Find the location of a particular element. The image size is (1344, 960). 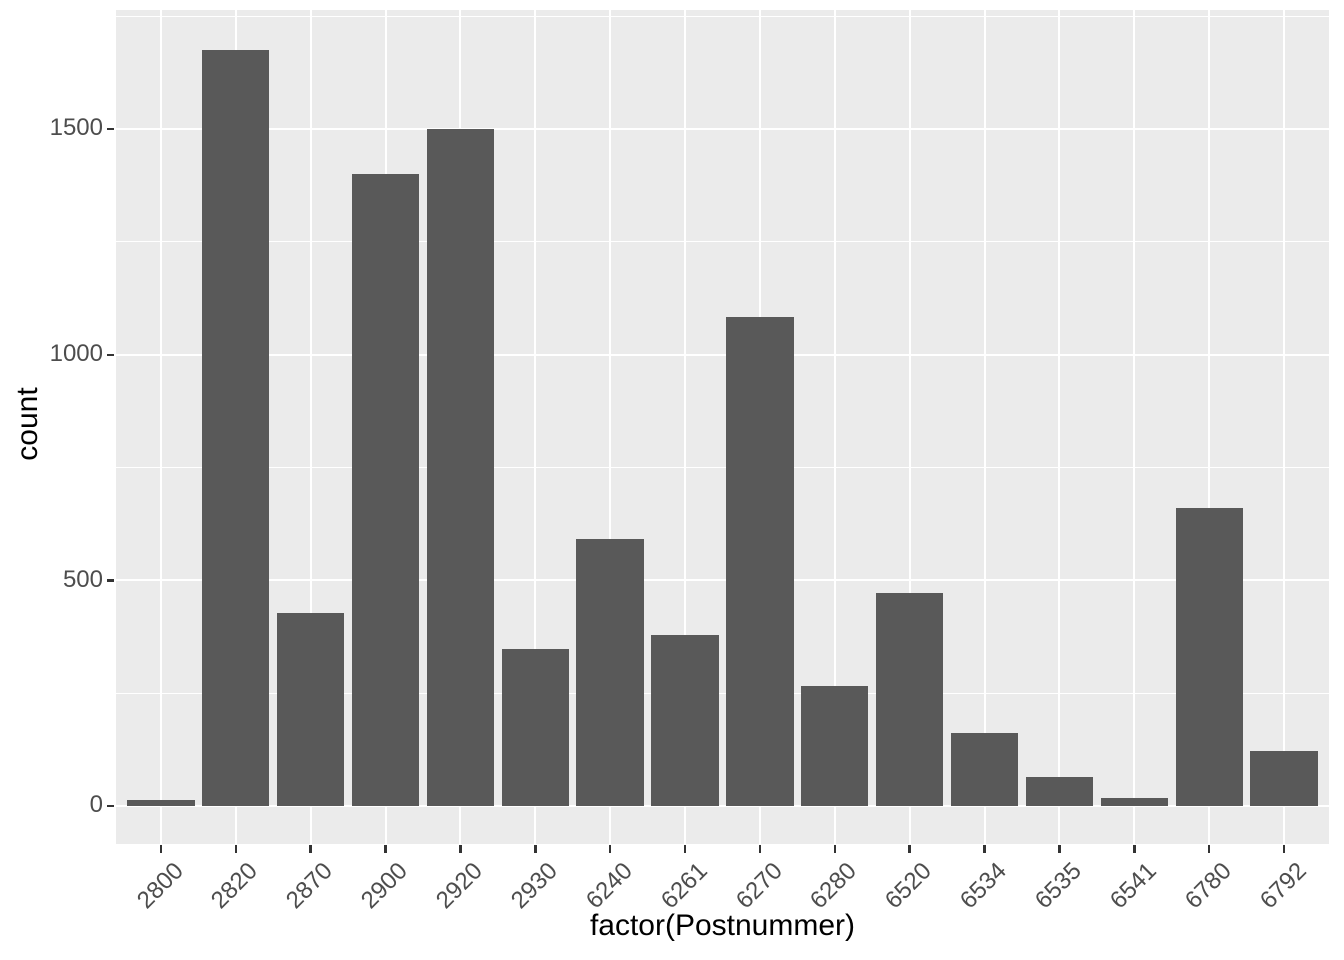

x-tick-label: 6240 is located at coordinates (609, 886).